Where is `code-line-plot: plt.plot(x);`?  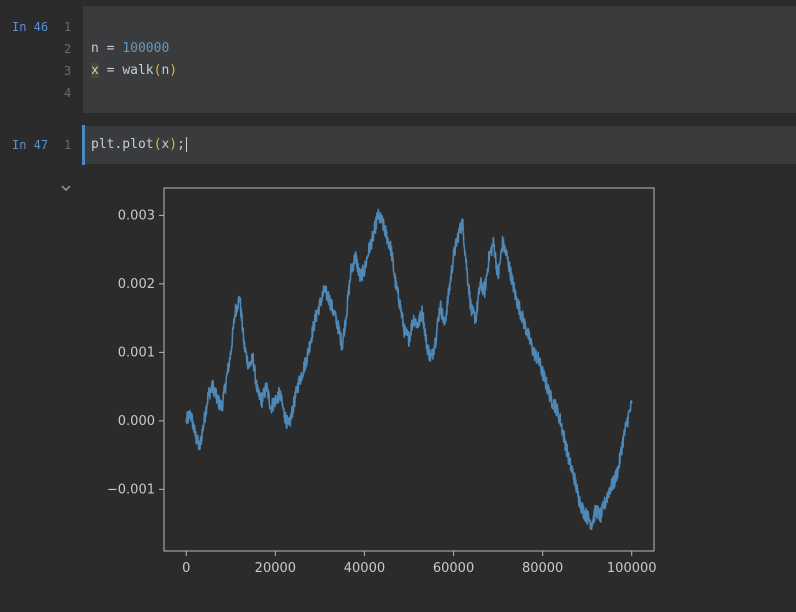
code-line-plot: plt.plot(x); is located at coordinates (139, 144).